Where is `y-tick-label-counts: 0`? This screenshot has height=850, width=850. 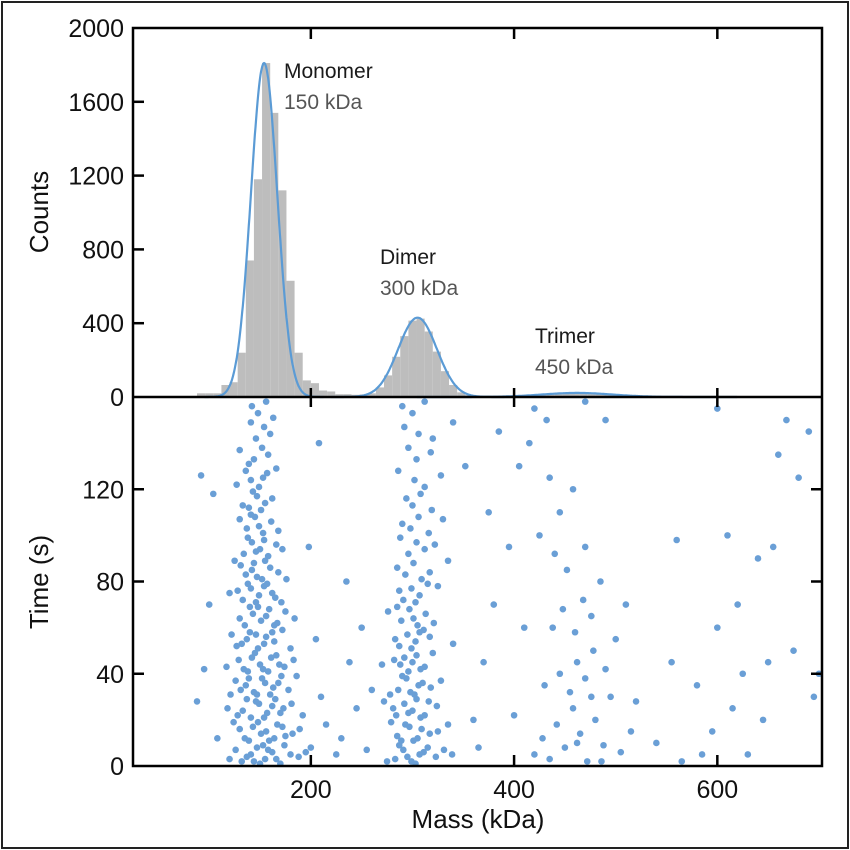 y-tick-label-counts: 0 is located at coordinates (117, 398).